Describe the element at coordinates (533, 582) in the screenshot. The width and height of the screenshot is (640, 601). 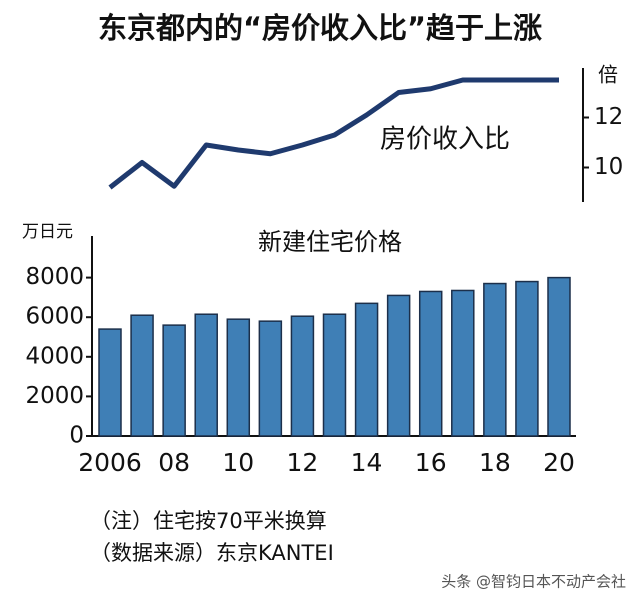
I see `watermark: 头条 @智钧日本不动产会社` at that location.